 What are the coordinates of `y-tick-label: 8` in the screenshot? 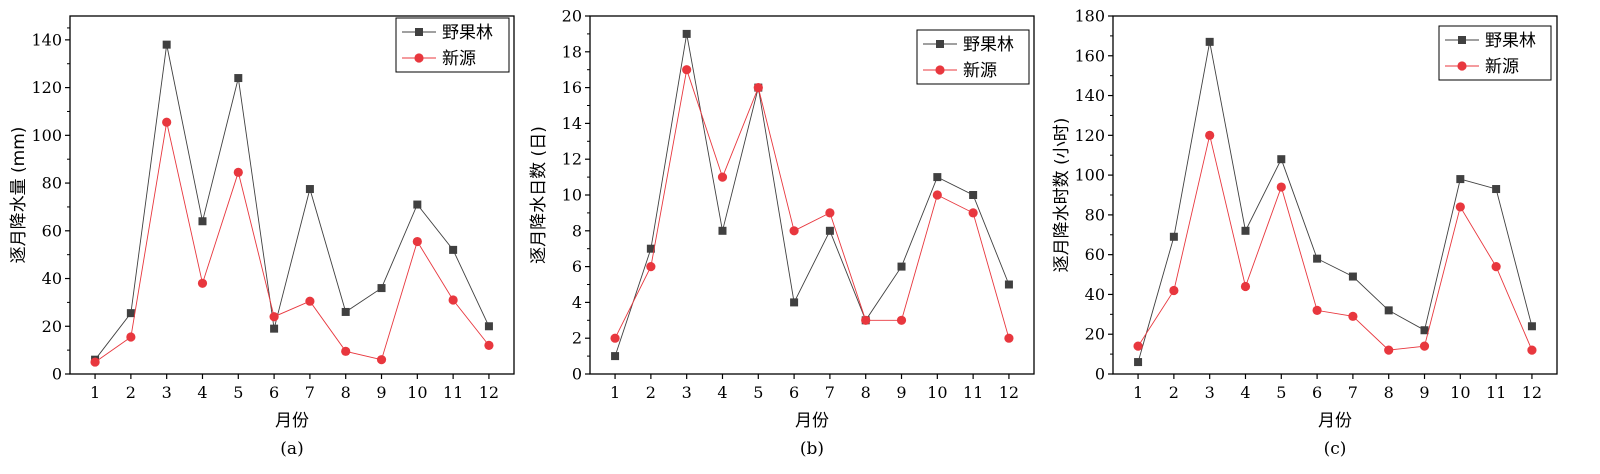 It's located at (577, 230).